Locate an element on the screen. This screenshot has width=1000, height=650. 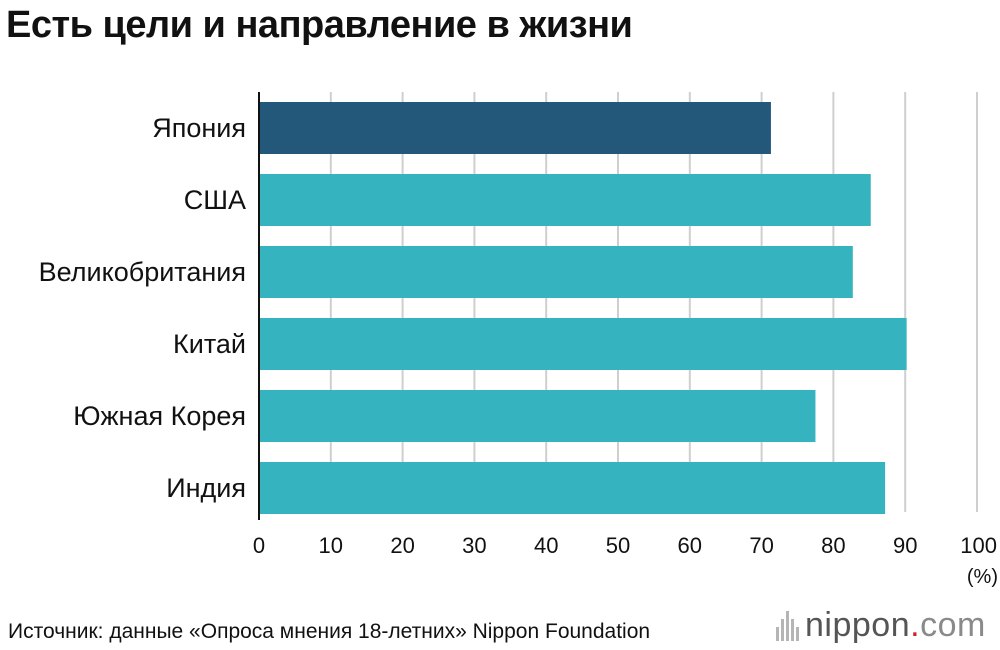
x-tick-100: 100 is located at coordinates (978, 545).